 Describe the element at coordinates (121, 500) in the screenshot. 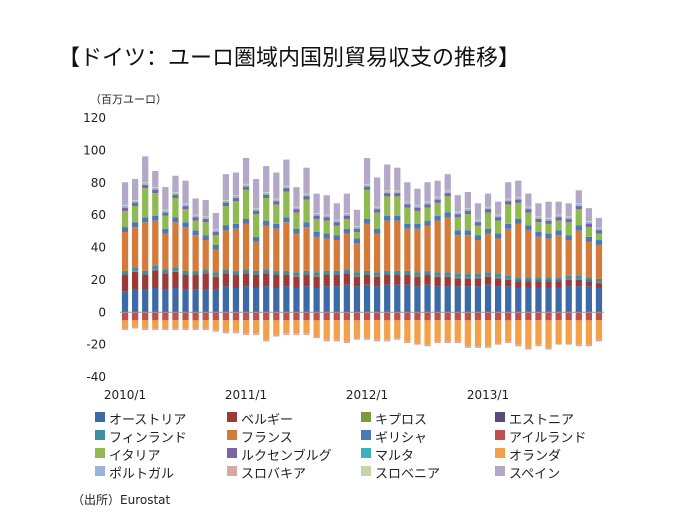

I see `source-note: （出所）Eurostat` at that location.